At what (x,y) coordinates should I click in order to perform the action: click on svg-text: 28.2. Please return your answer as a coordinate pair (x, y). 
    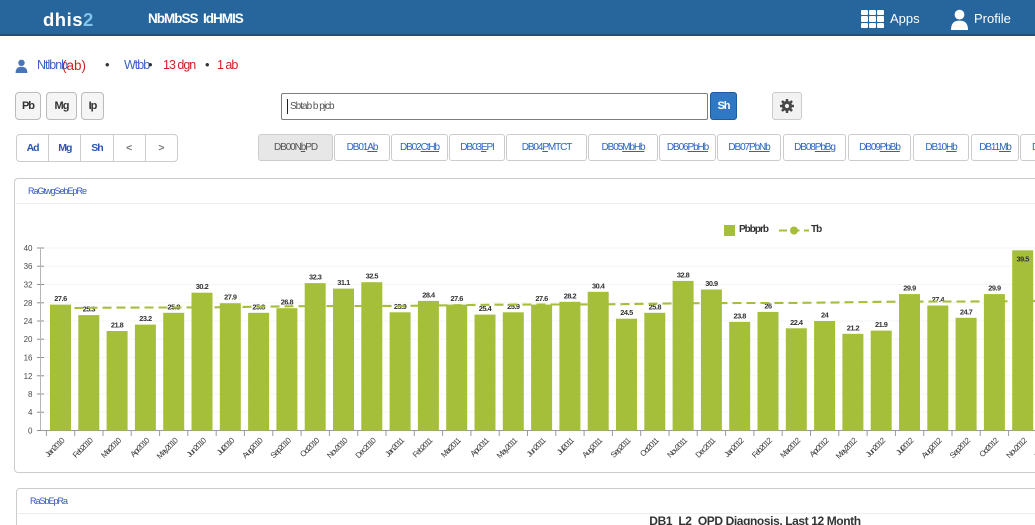
    Looking at the image, I should click on (570, 295).